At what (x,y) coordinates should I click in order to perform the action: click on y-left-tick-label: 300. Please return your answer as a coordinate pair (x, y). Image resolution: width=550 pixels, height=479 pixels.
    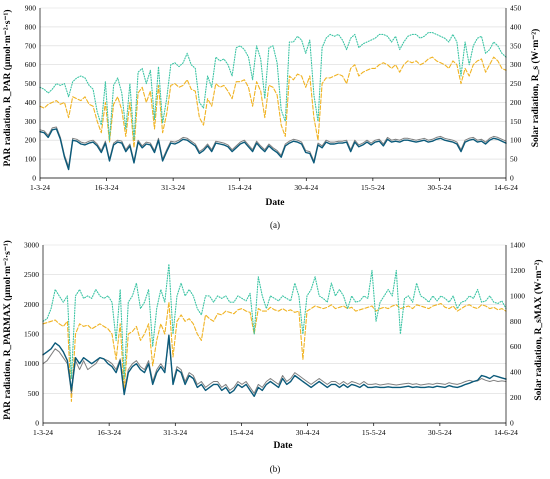
    Looking at the image, I should click on (31, 121).